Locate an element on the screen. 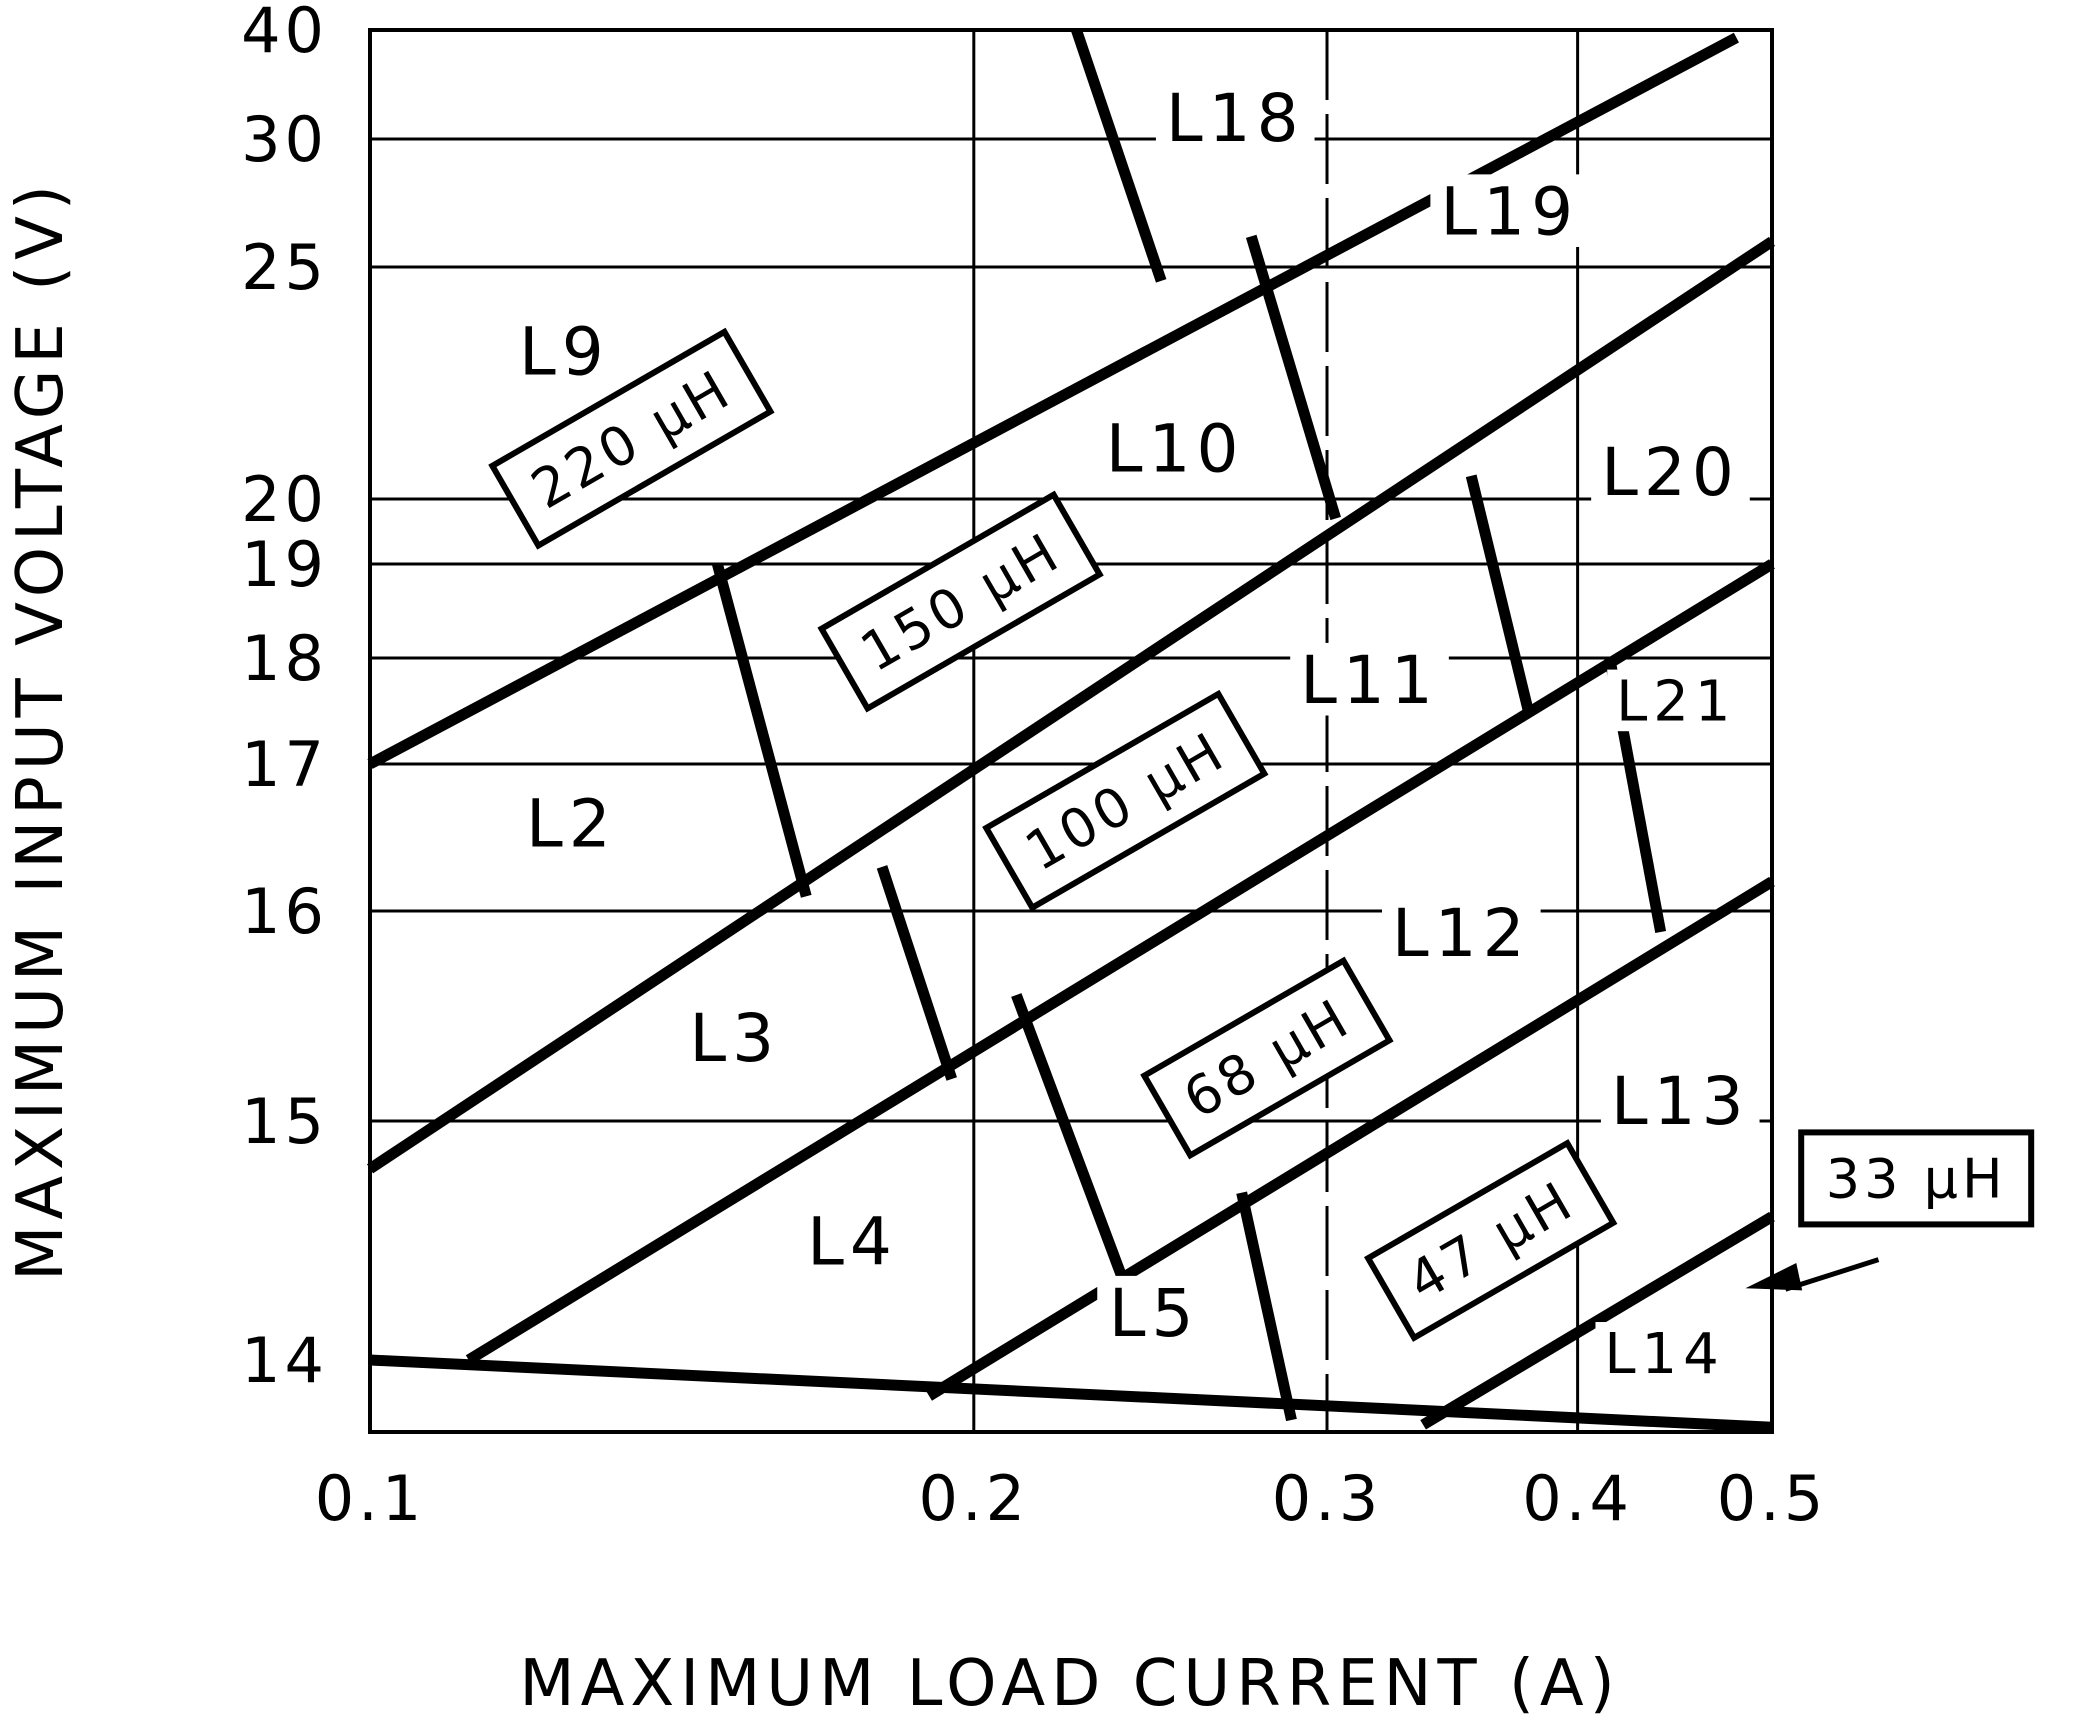 The image size is (2100, 1719). region-label: L3 is located at coordinates (734, 1038).